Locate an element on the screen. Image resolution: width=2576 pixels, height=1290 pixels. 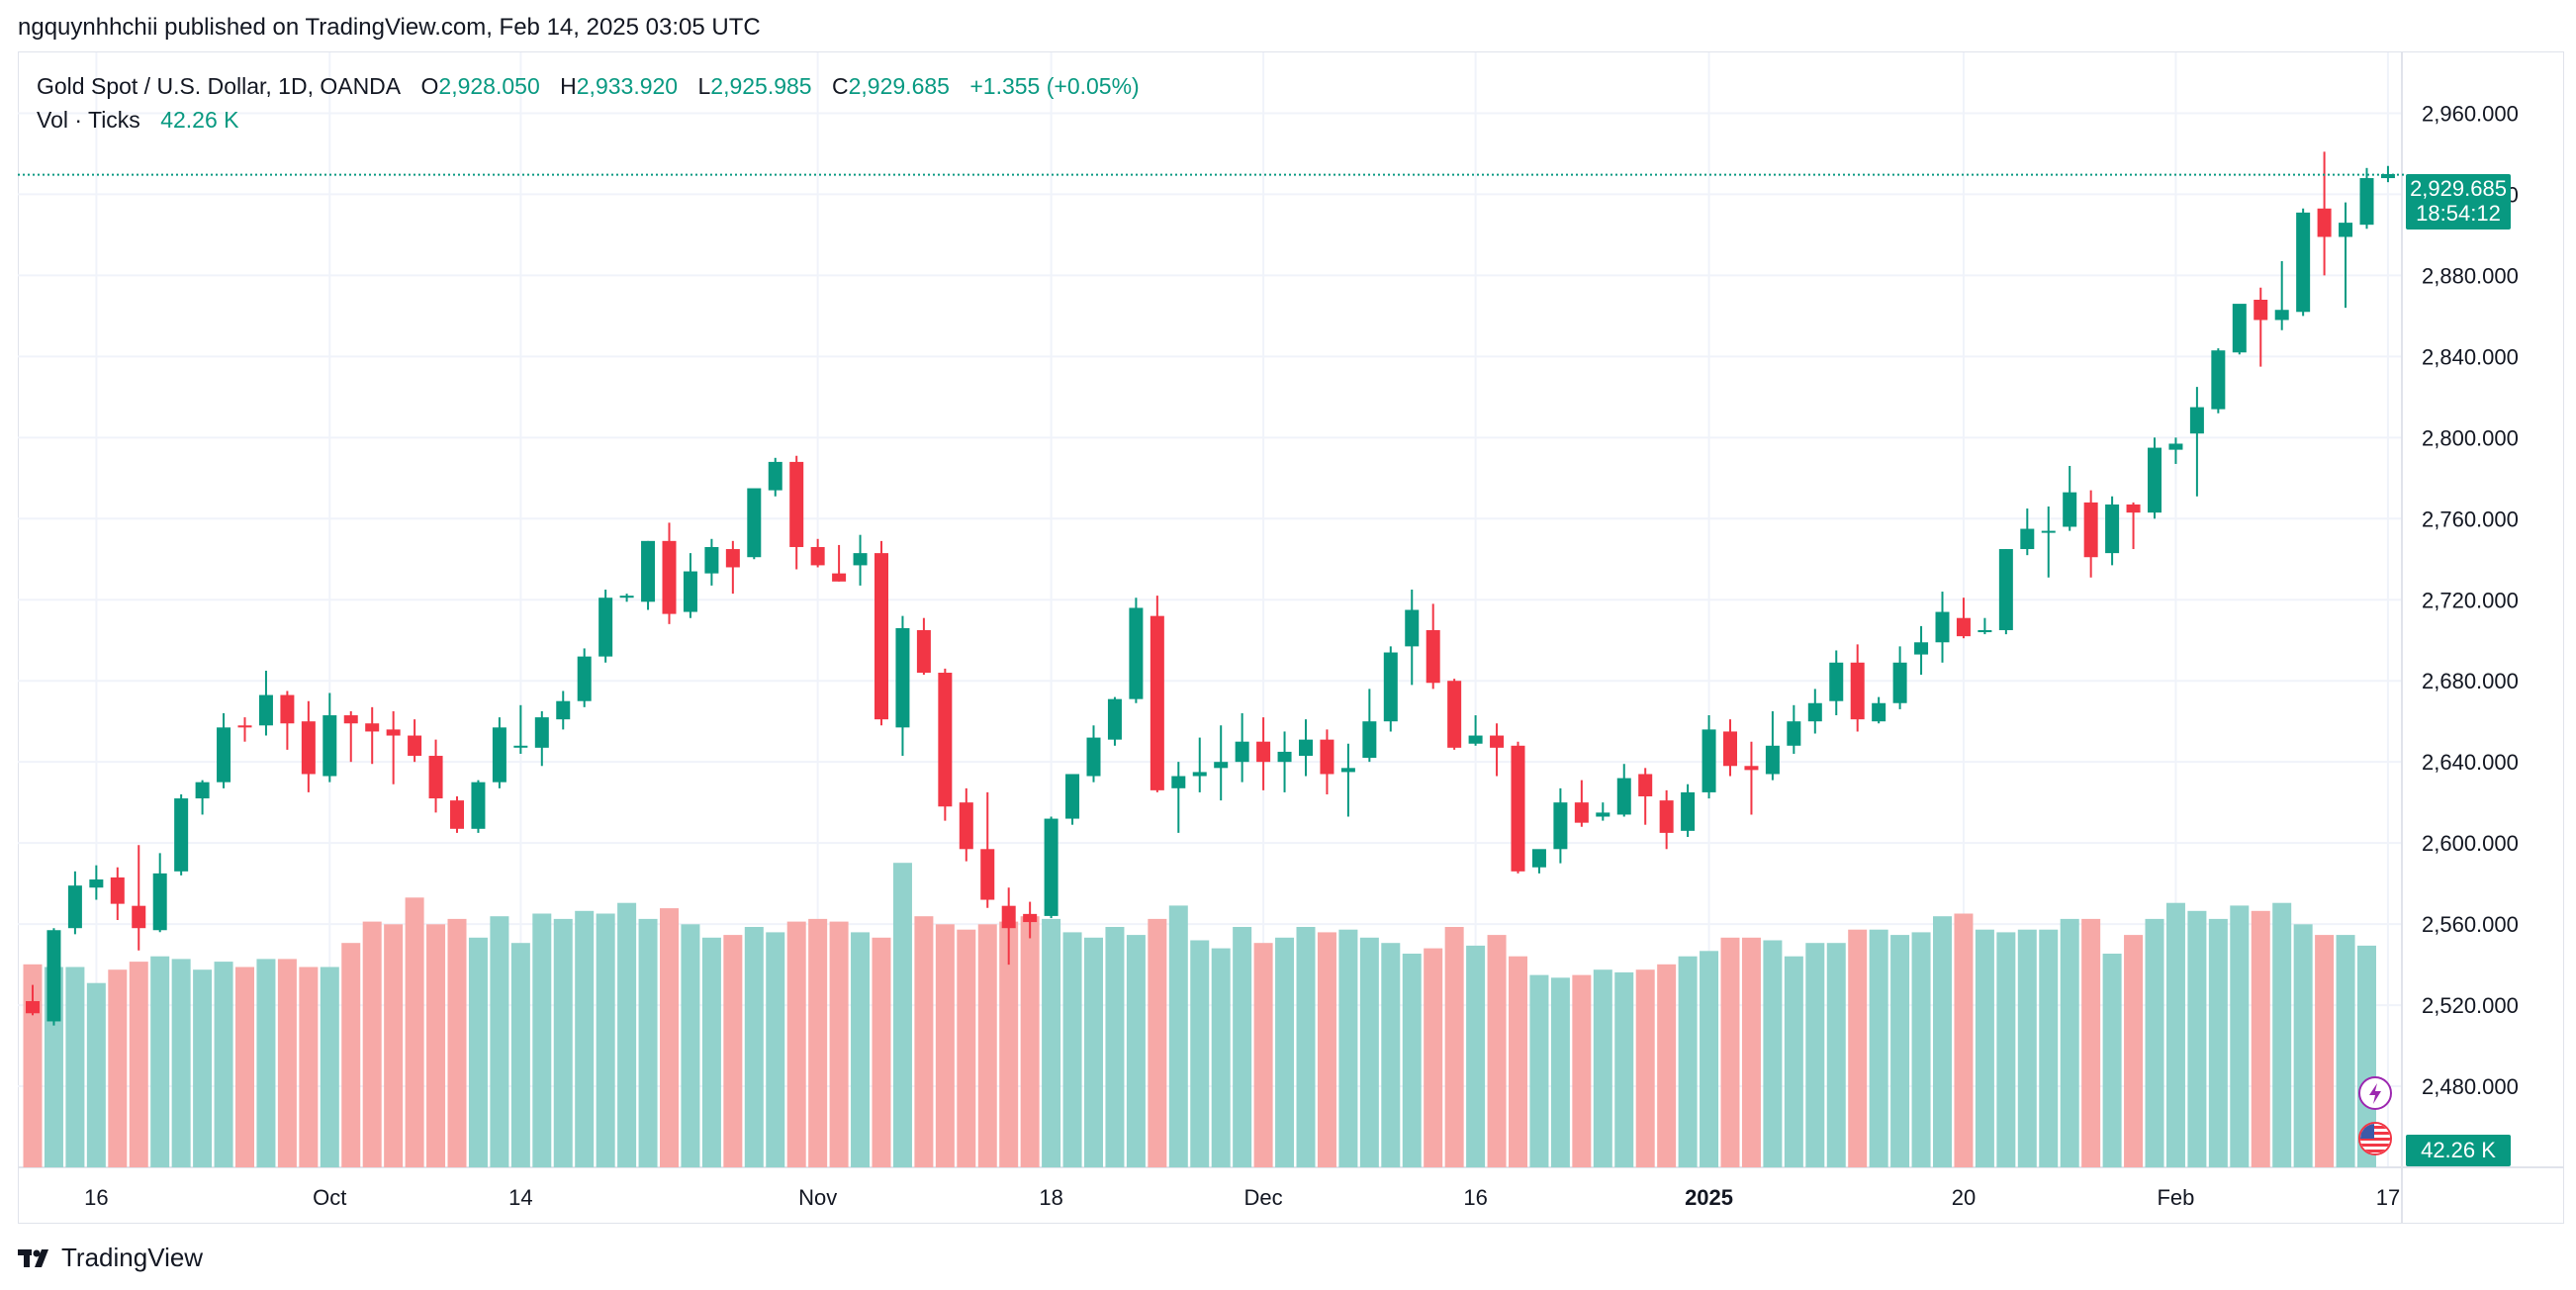
time-tick-label: Dec is located at coordinates (1263, 1197).